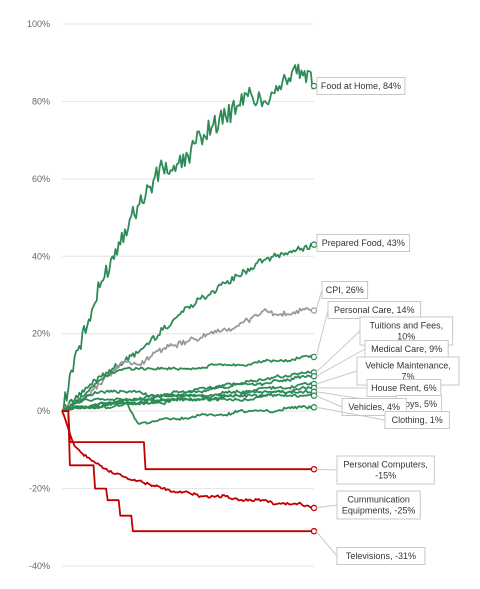  Describe the element at coordinates (41, 334) in the screenshot. I see `y-tick-label: 20%` at that location.